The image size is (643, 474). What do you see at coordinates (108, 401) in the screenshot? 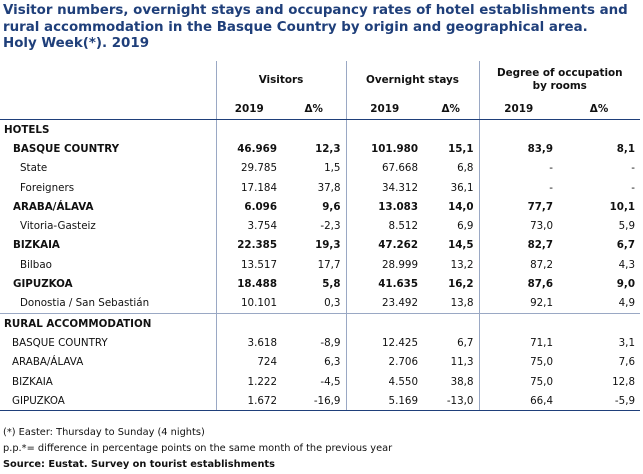
I see `row-label: GIPUZKOA` at bounding box center [108, 401].